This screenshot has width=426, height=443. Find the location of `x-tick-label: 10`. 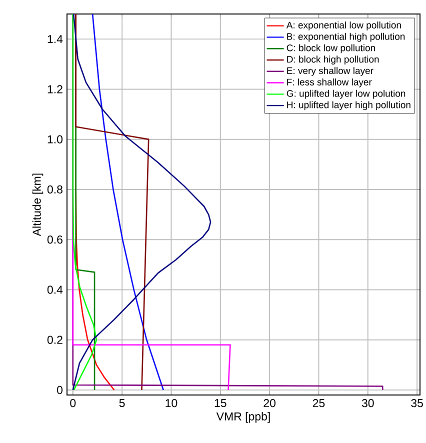

x-tick-label: 10 is located at coordinates (172, 403).